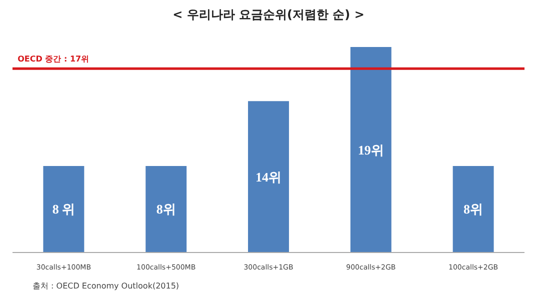  I want to click on data-label: 8 위, so click(64, 209).